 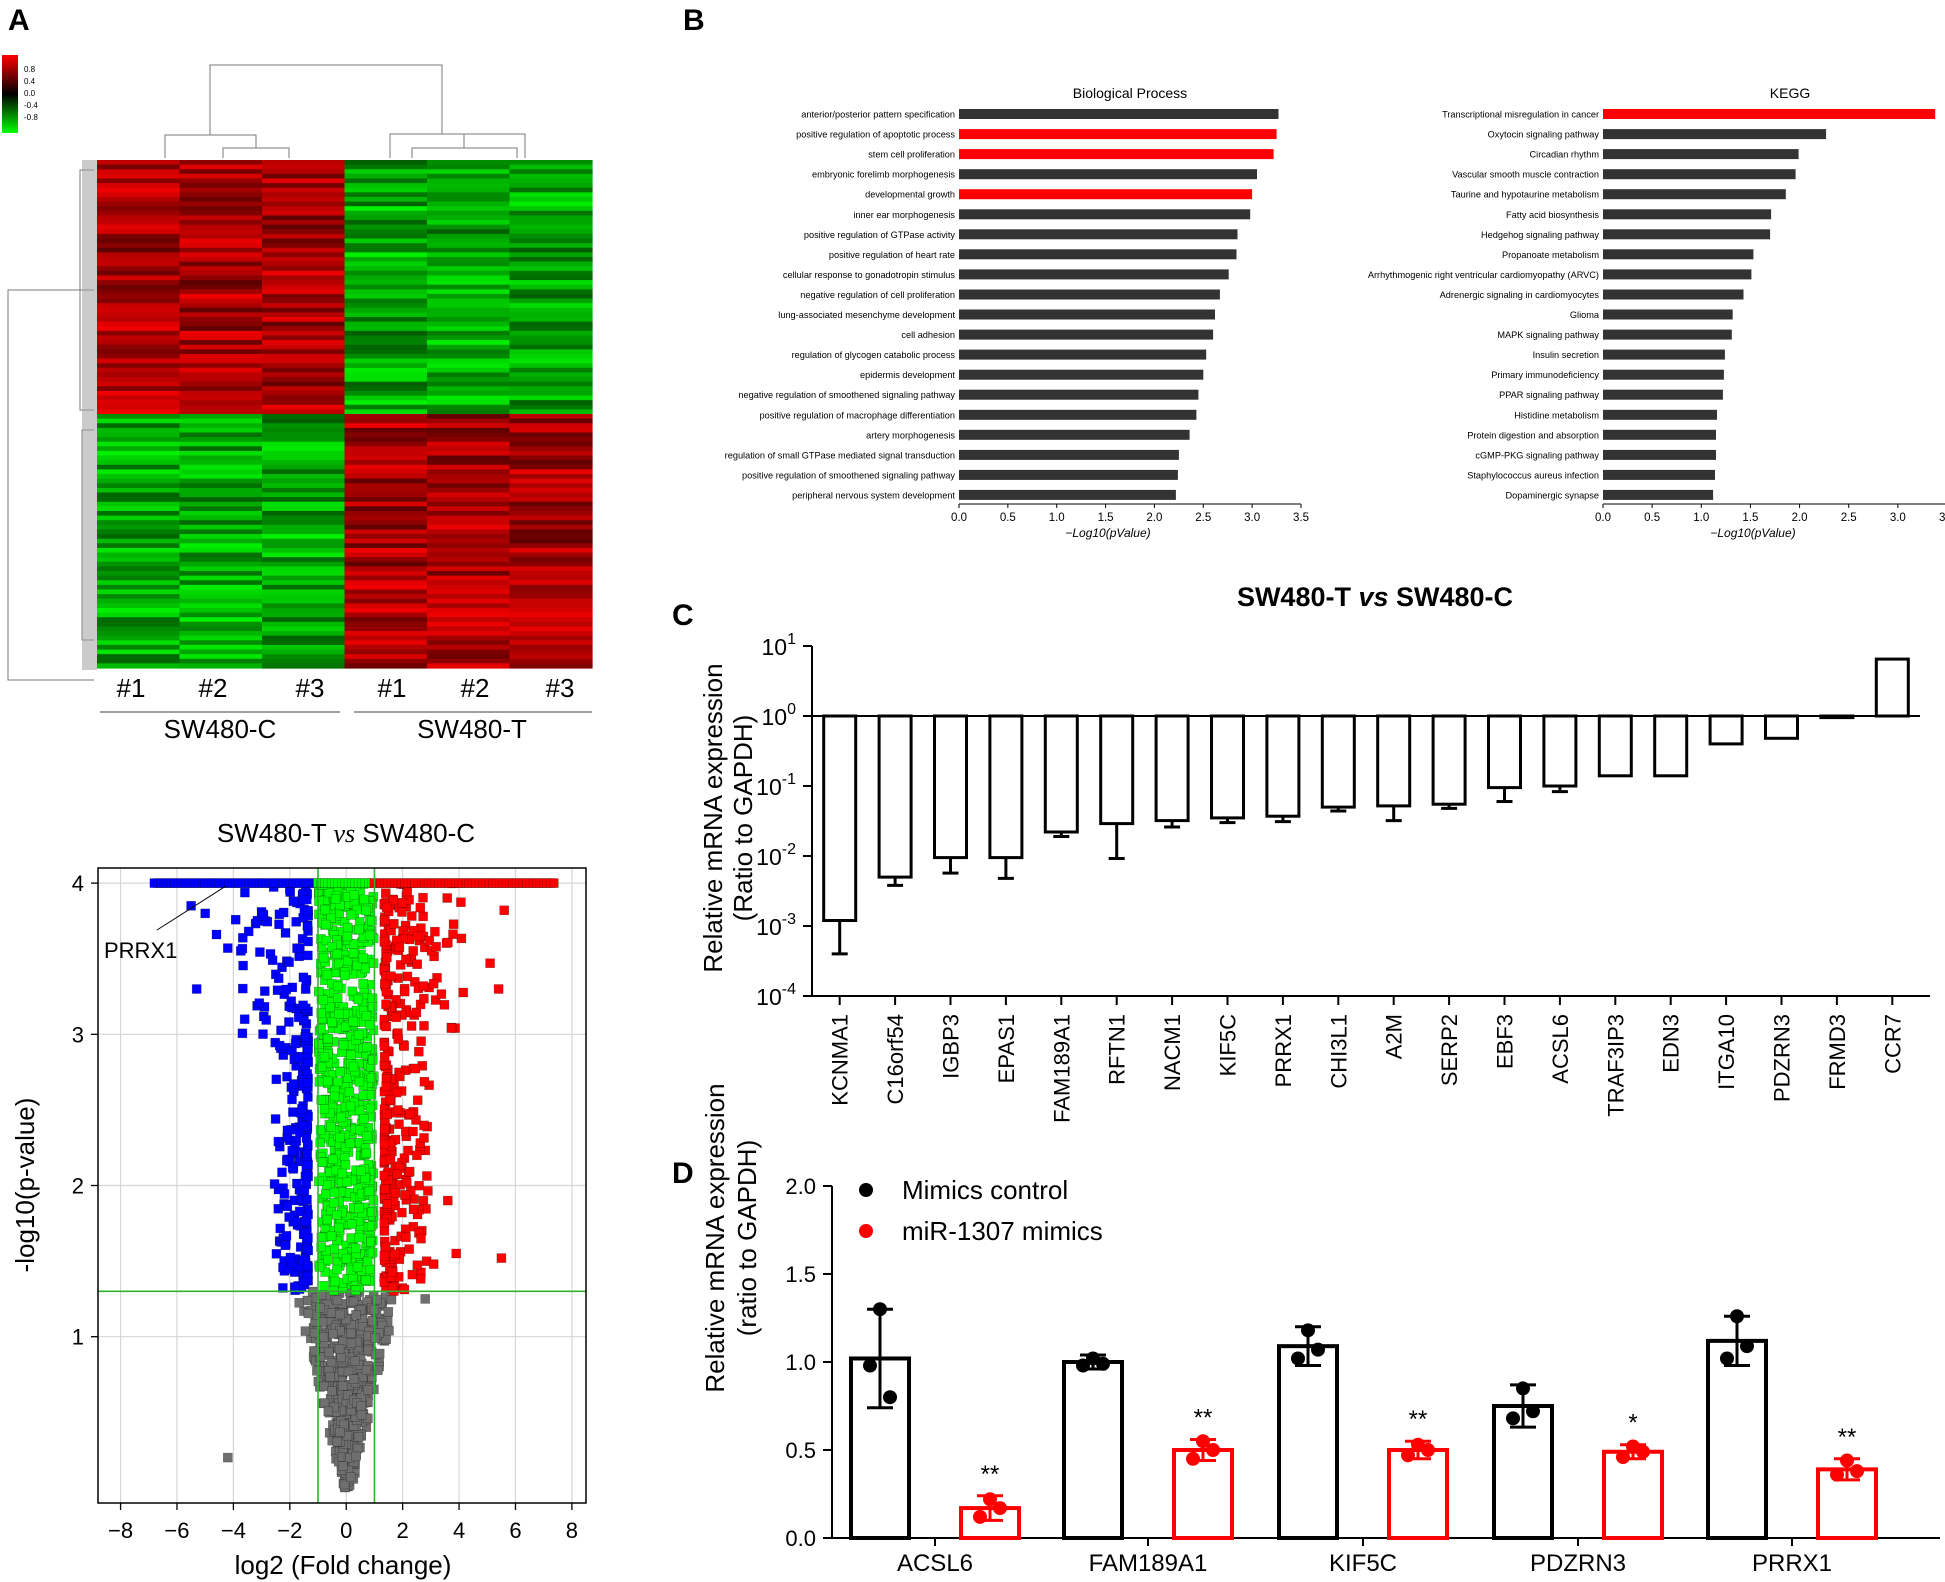 What do you see at coordinates (1847, 1437) in the screenshot?
I see `significance-marker: **` at bounding box center [1847, 1437].